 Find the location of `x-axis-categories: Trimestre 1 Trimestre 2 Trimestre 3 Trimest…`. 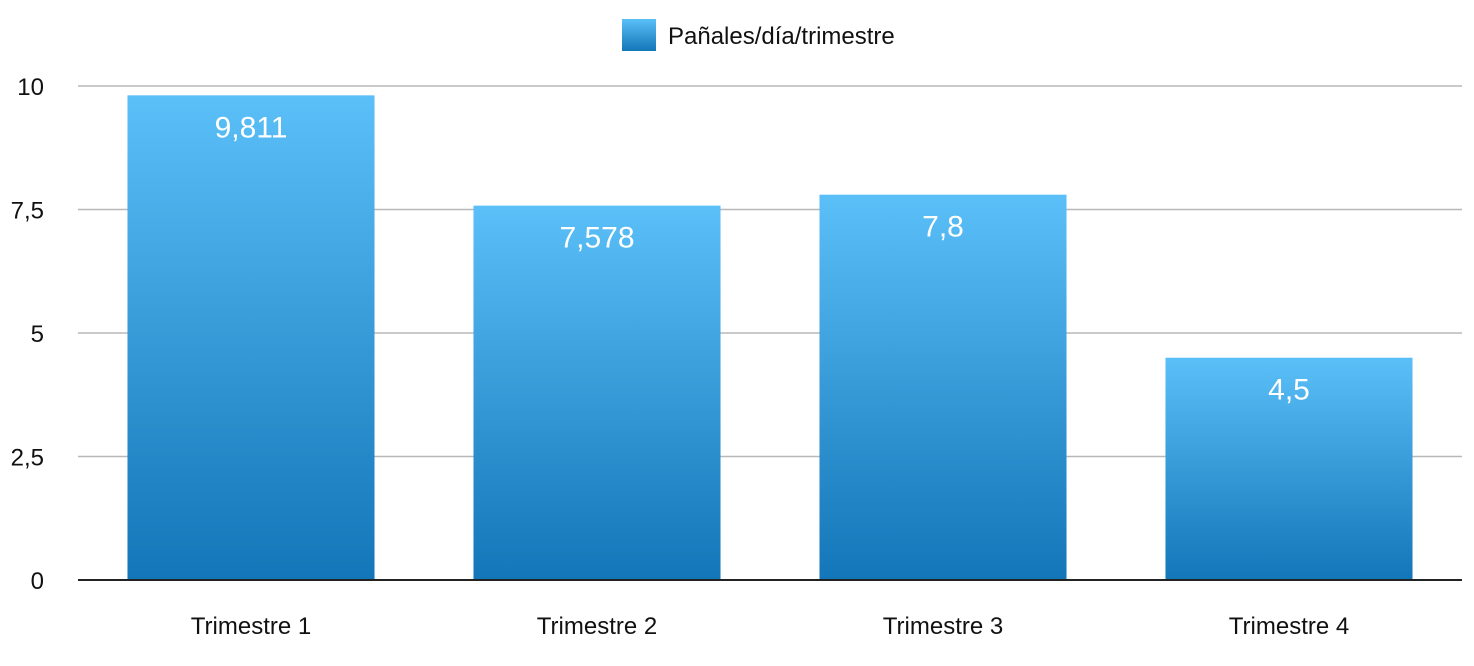

x-axis-categories: Trimestre 1 Trimestre 2 Trimestre 3 Trimest… is located at coordinates (770, 626).